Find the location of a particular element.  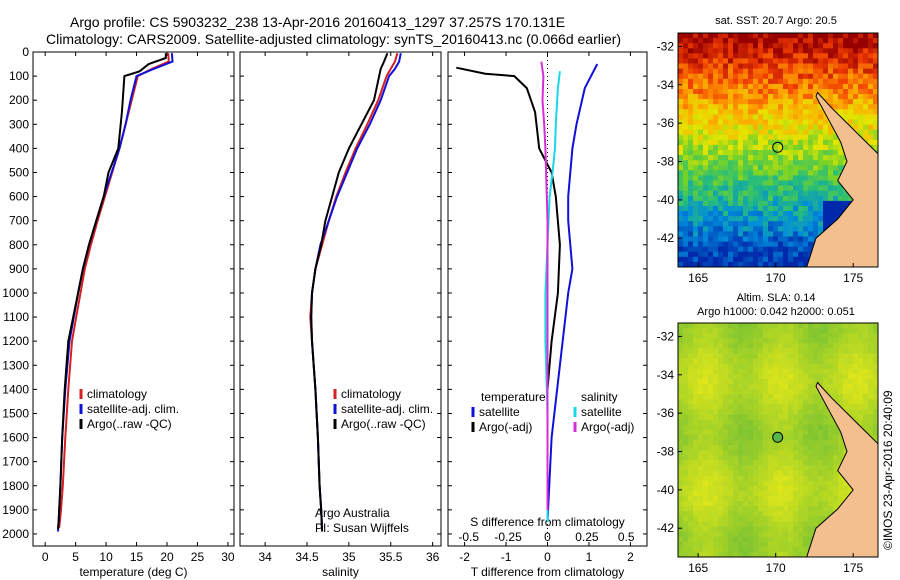

top-axis-label: S difference from climatology is located at coordinates (547, 522).